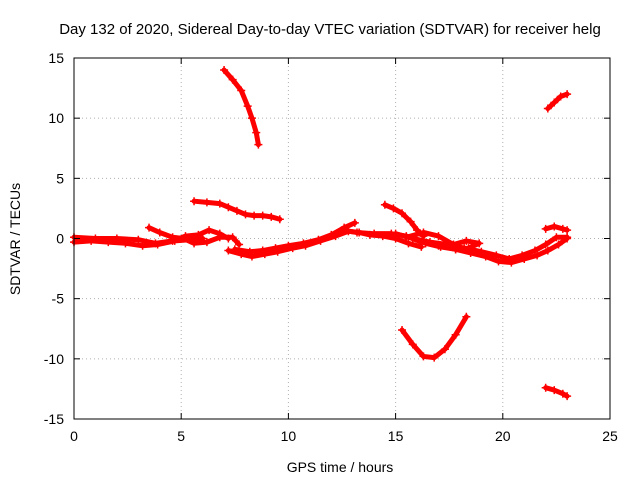 The image size is (640, 480). What do you see at coordinates (74, 436) in the screenshot?
I see `x-tick-label: 0` at bounding box center [74, 436].